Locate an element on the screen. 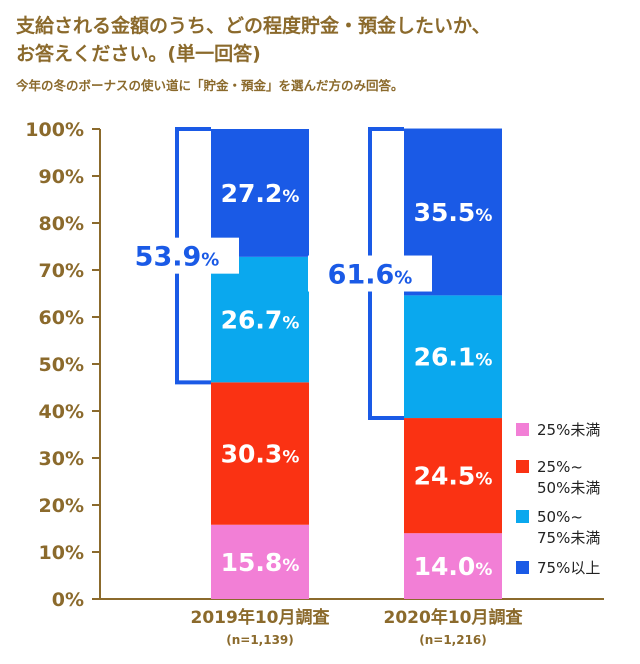  x-sample-size-label: (n=1,216) is located at coordinates (453, 640).